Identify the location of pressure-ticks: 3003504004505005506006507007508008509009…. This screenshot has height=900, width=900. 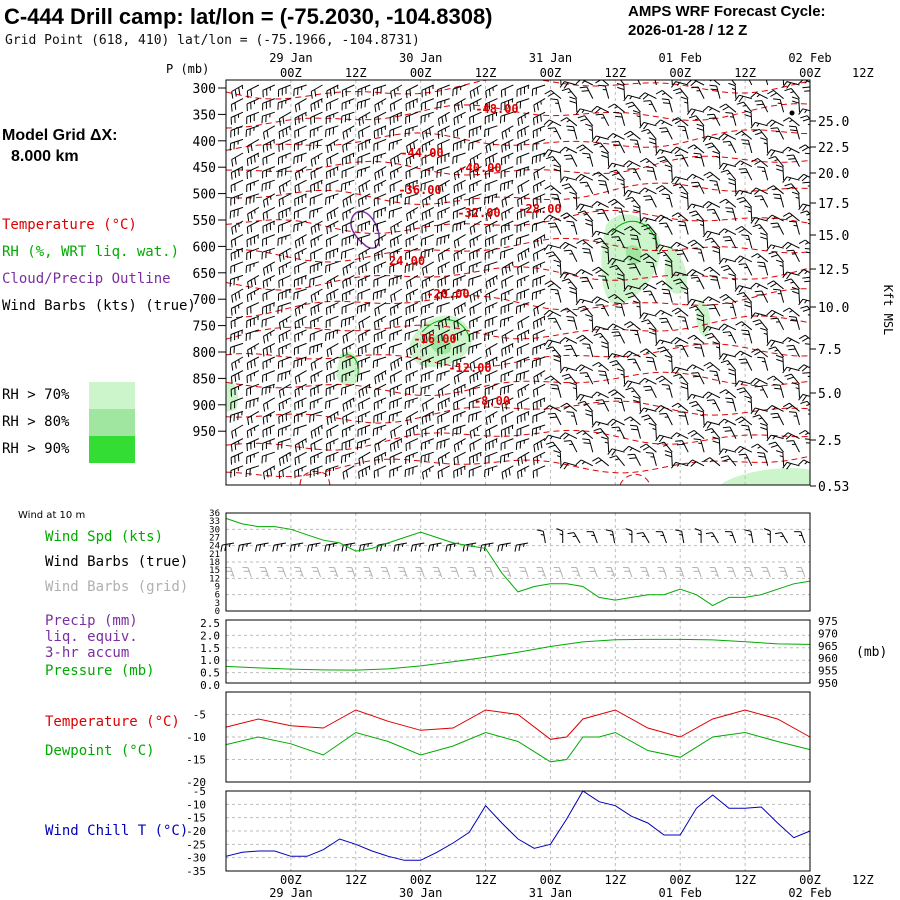
(209, 261).